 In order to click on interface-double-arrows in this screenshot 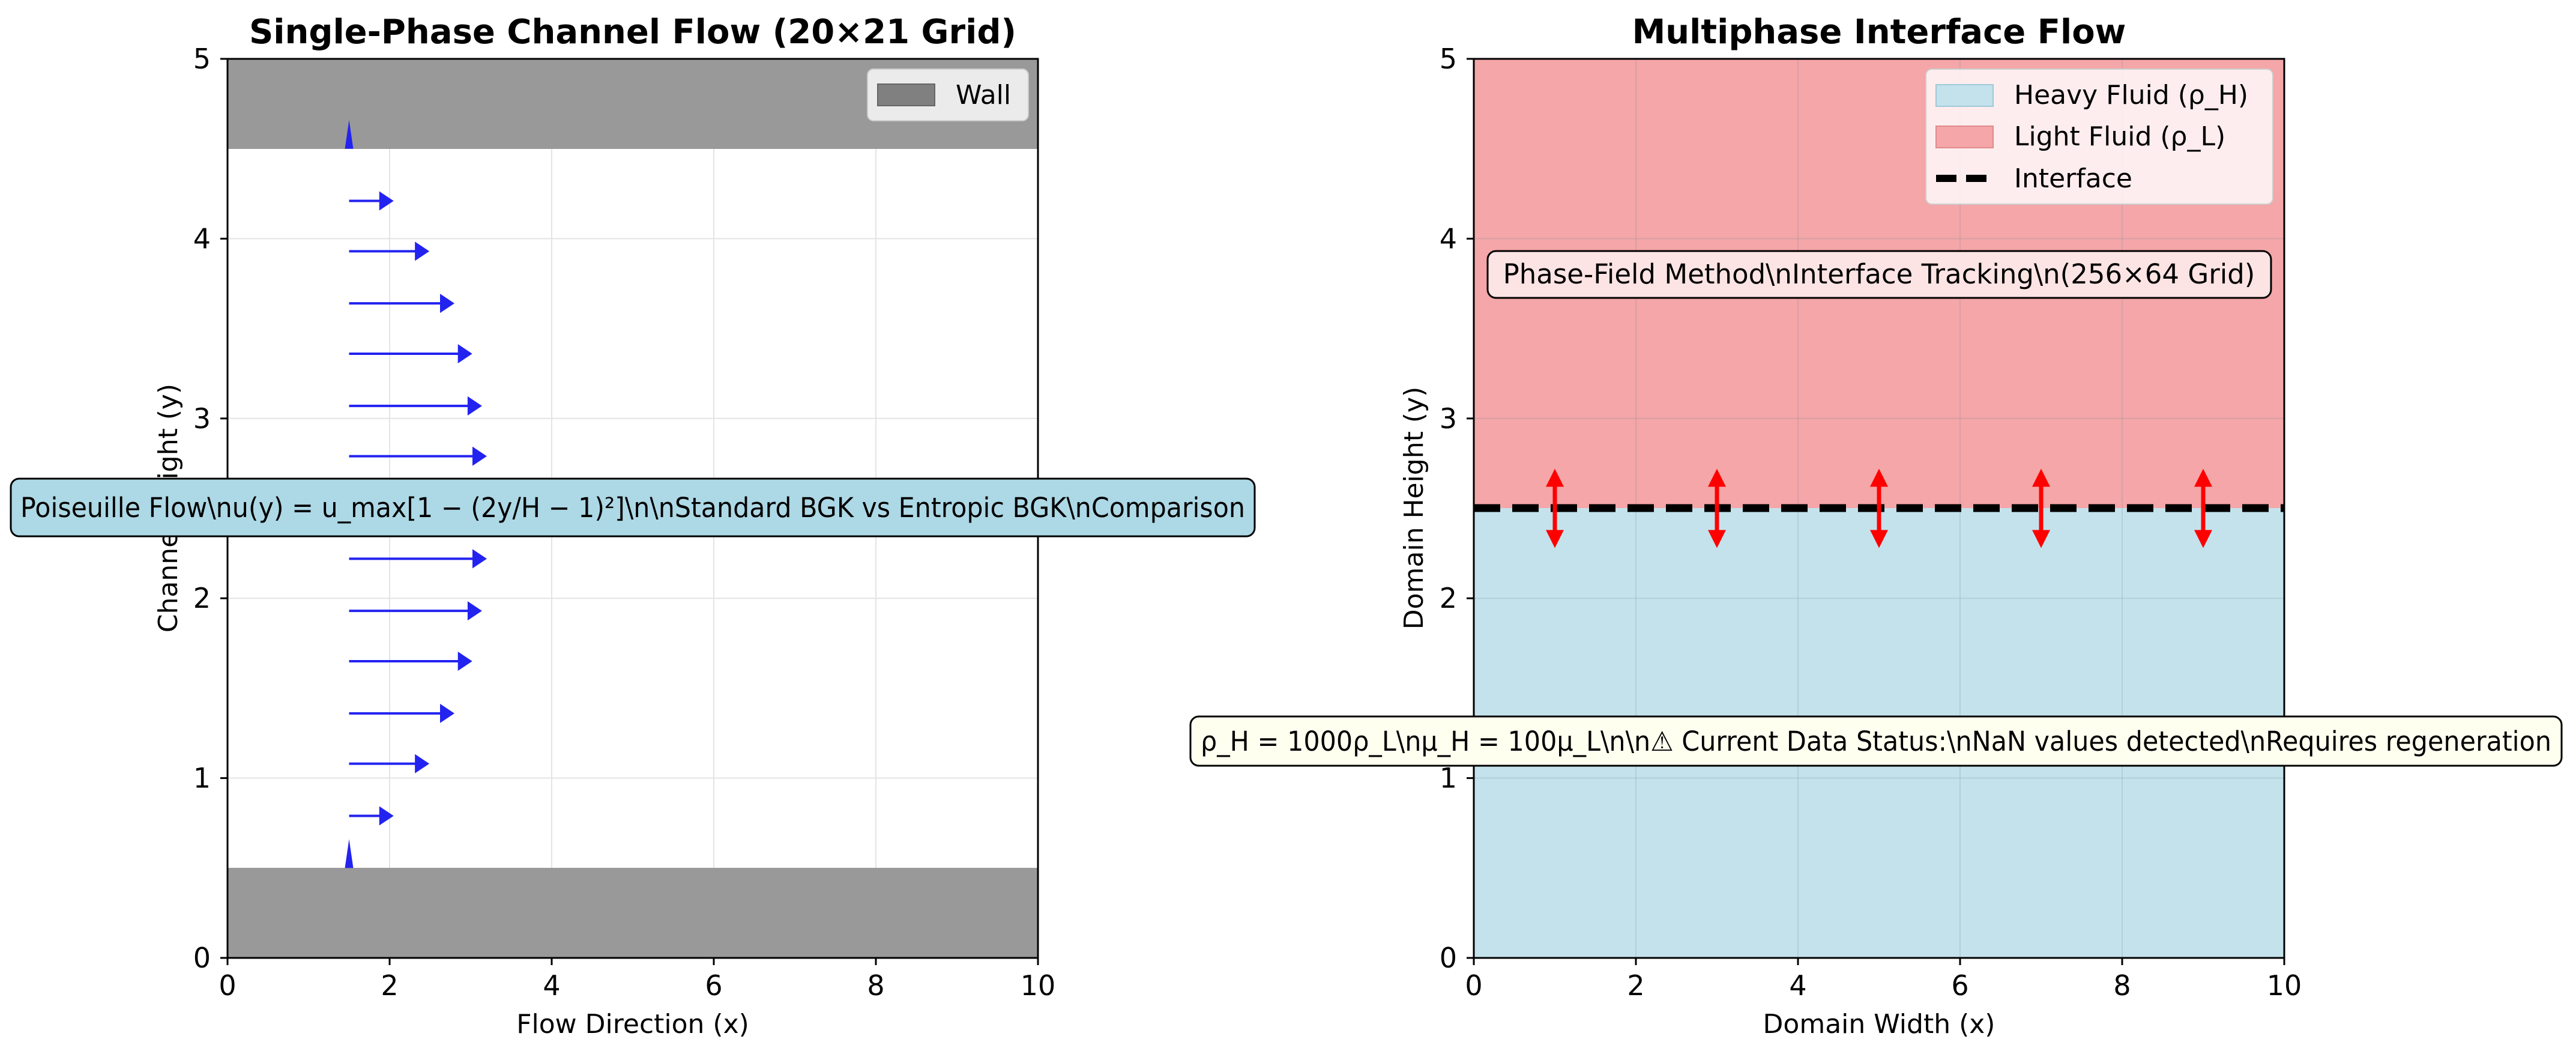, I will do `click(1879, 508)`.